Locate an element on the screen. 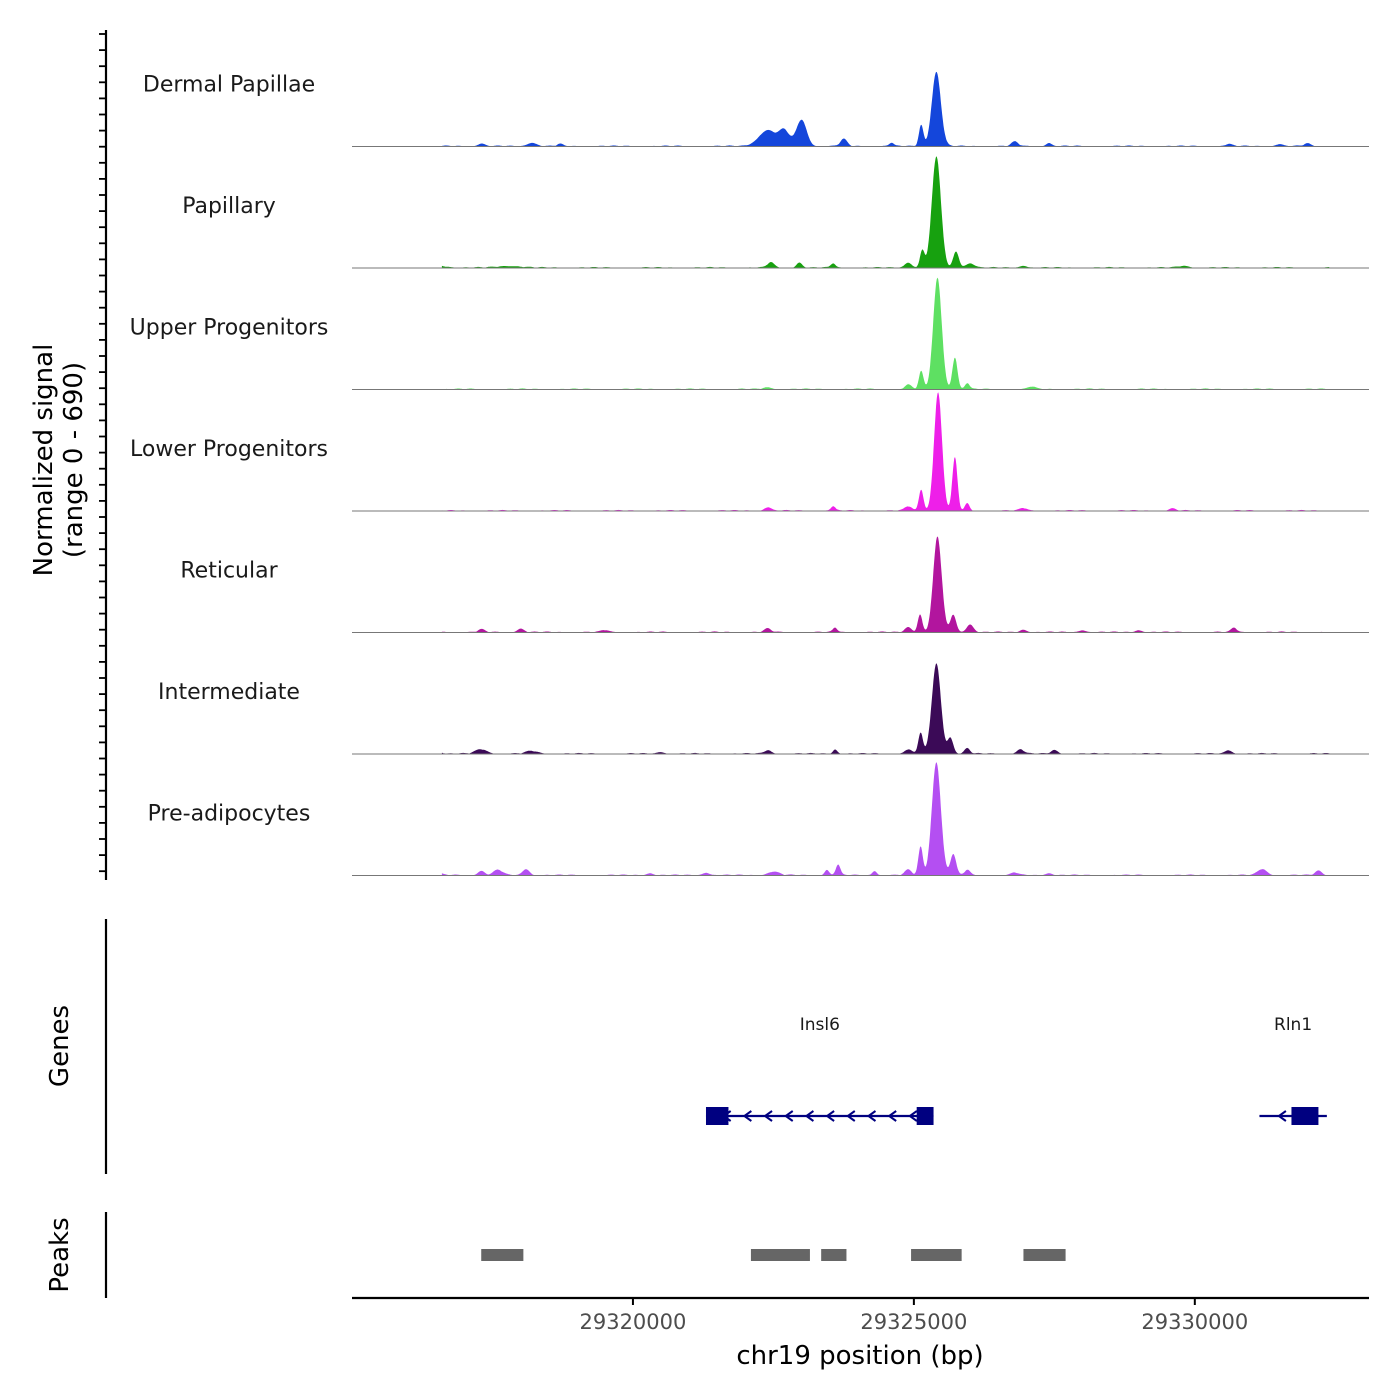 The width and height of the screenshot is (1400, 1400). track-pre-adipocytes: Pre-adipocytes is located at coordinates (758, 819).